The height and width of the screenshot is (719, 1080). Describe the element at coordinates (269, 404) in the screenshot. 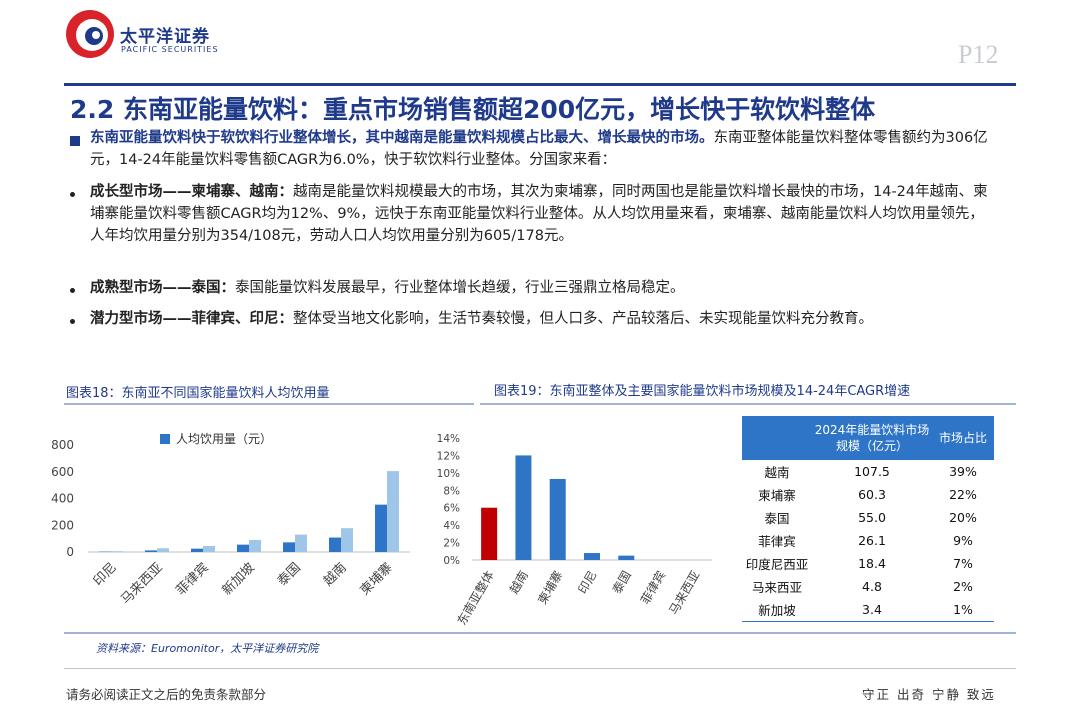

I see `fig18-caption-rule` at that location.